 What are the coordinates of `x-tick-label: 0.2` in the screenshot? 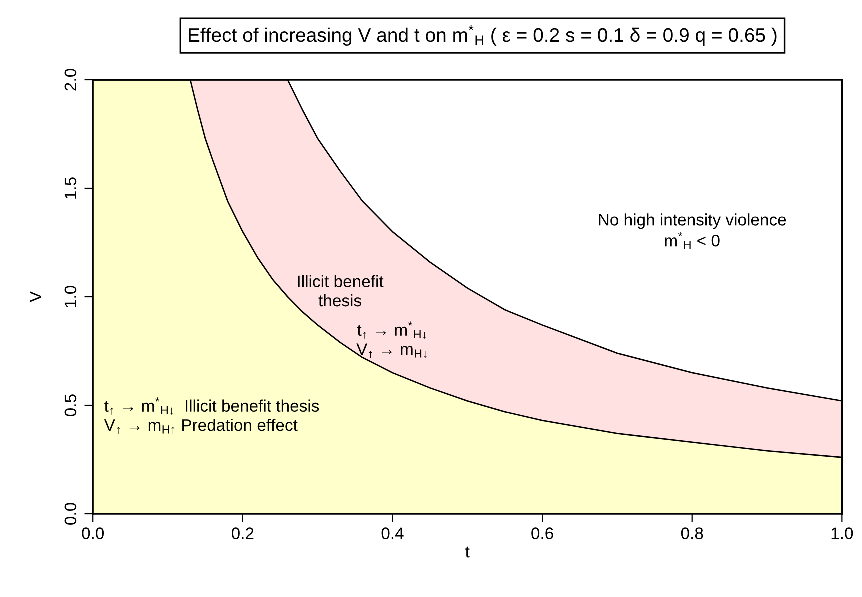 It's located at (243, 534).